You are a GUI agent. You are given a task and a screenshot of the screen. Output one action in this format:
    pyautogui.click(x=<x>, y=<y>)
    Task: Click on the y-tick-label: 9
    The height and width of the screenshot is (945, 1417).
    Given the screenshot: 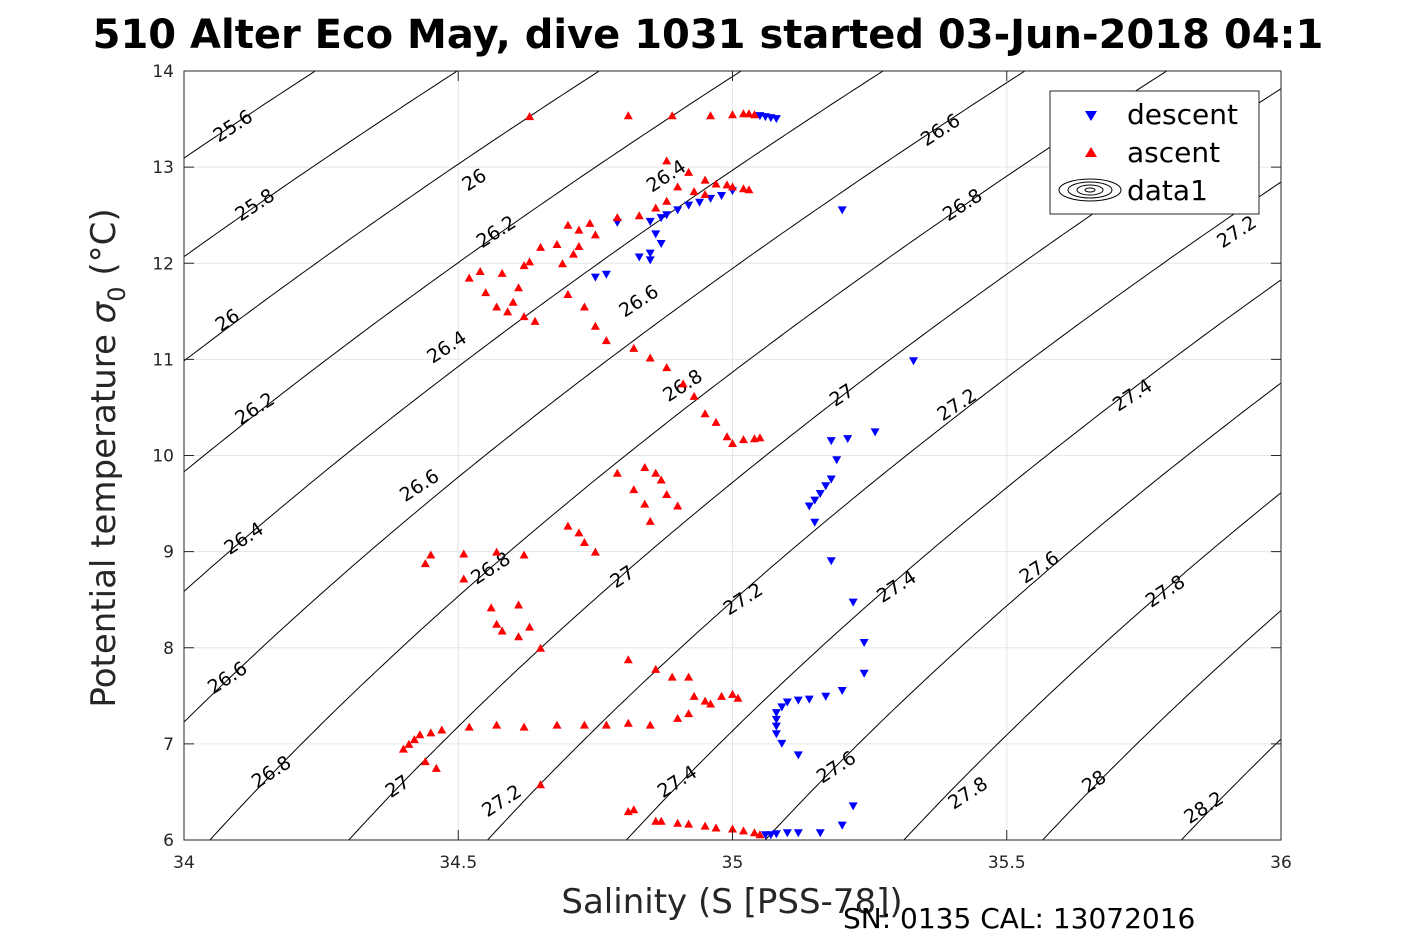 What is the action you would take?
    pyautogui.click(x=168, y=553)
    